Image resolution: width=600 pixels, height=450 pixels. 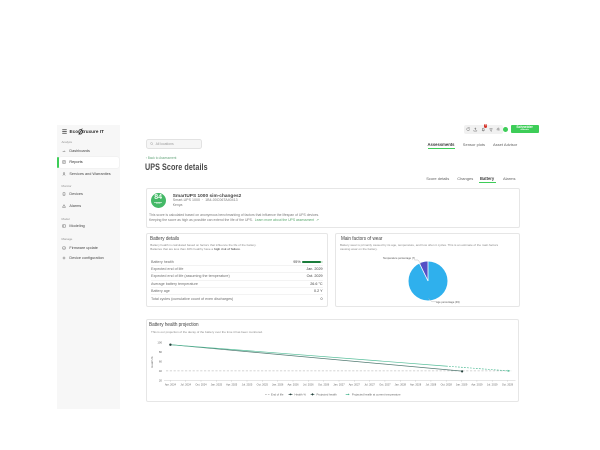 I want to click on svg-text: Jan. 2025, so click(x=217, y=385).